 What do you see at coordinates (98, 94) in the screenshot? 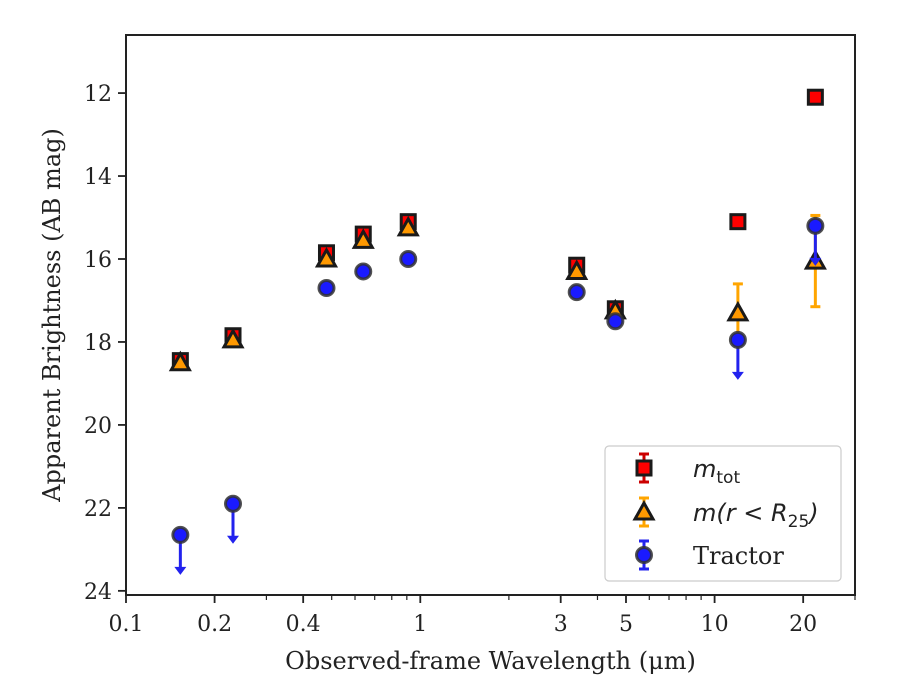
I see `y-tick-label: 12` at bounding box center [98, 94].